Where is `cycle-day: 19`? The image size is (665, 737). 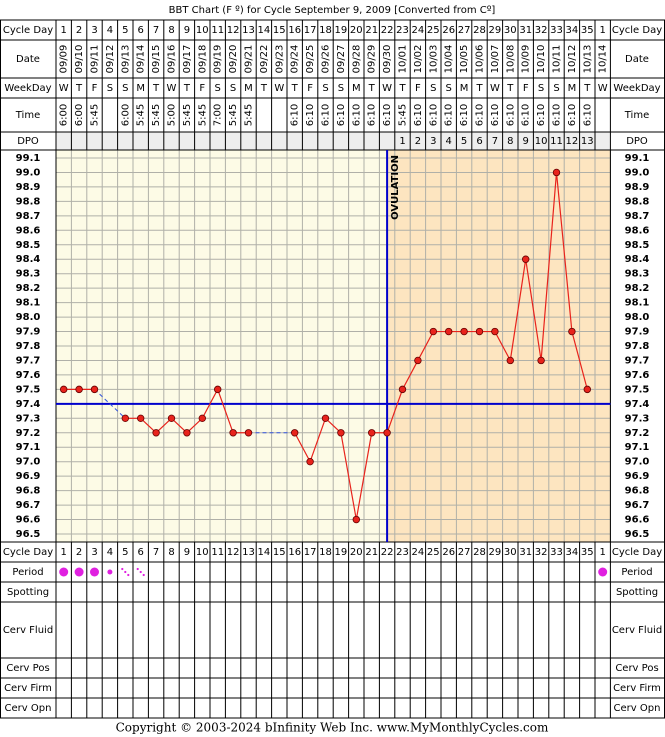 cycle-day: 19 is located at coordinates (341, 30).